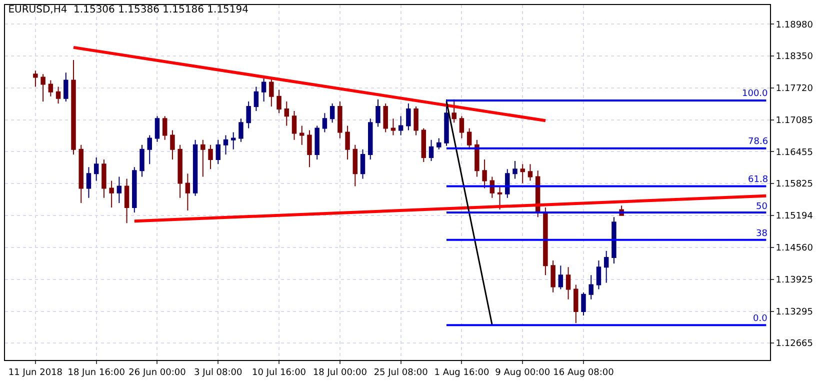 Image resolution: width=820 pixels, height=382 pixels. Describe the element at coordinates (795, 249) in the screenshot. I see `y-tick-label: 1.14560` at that location.